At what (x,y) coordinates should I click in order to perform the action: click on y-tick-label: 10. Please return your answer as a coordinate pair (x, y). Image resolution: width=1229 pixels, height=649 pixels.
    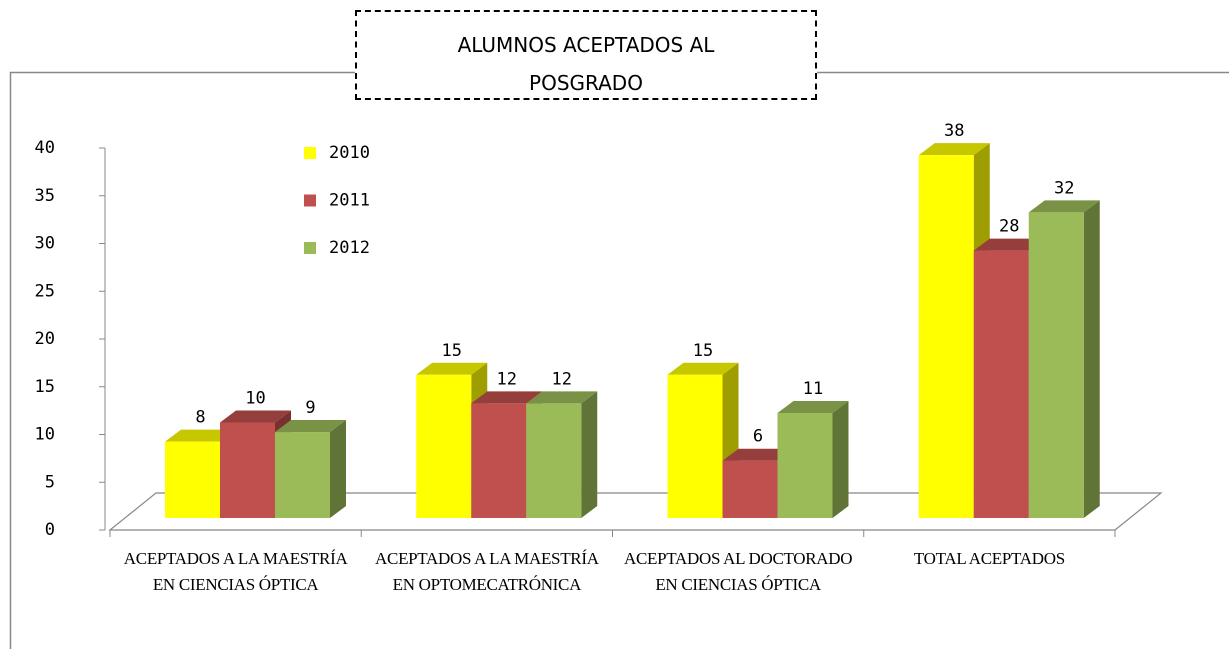
    Looking at the image, I should click on (45, 435).